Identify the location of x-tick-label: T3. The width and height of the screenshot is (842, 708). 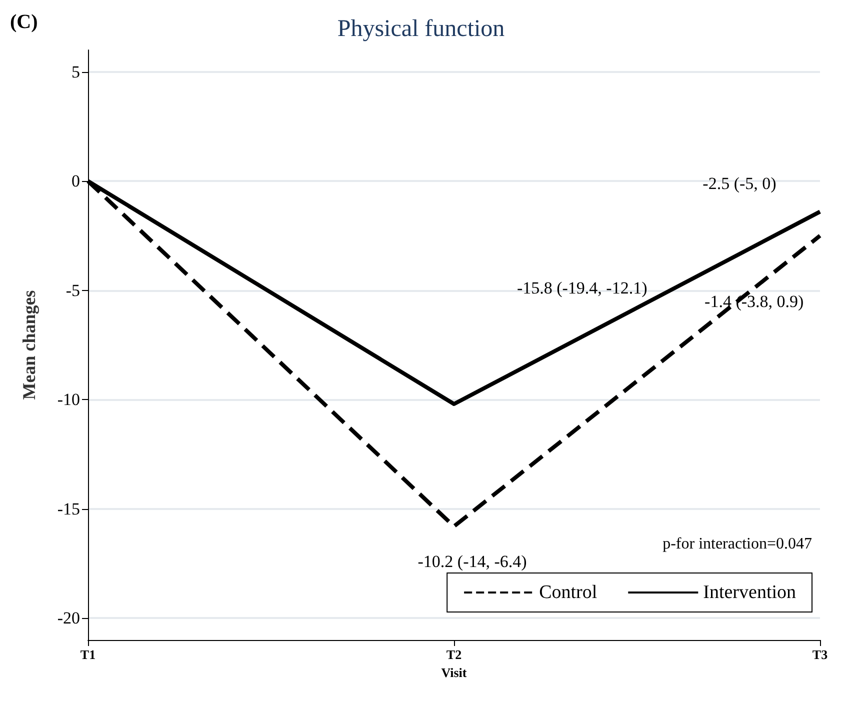
(820, 654).